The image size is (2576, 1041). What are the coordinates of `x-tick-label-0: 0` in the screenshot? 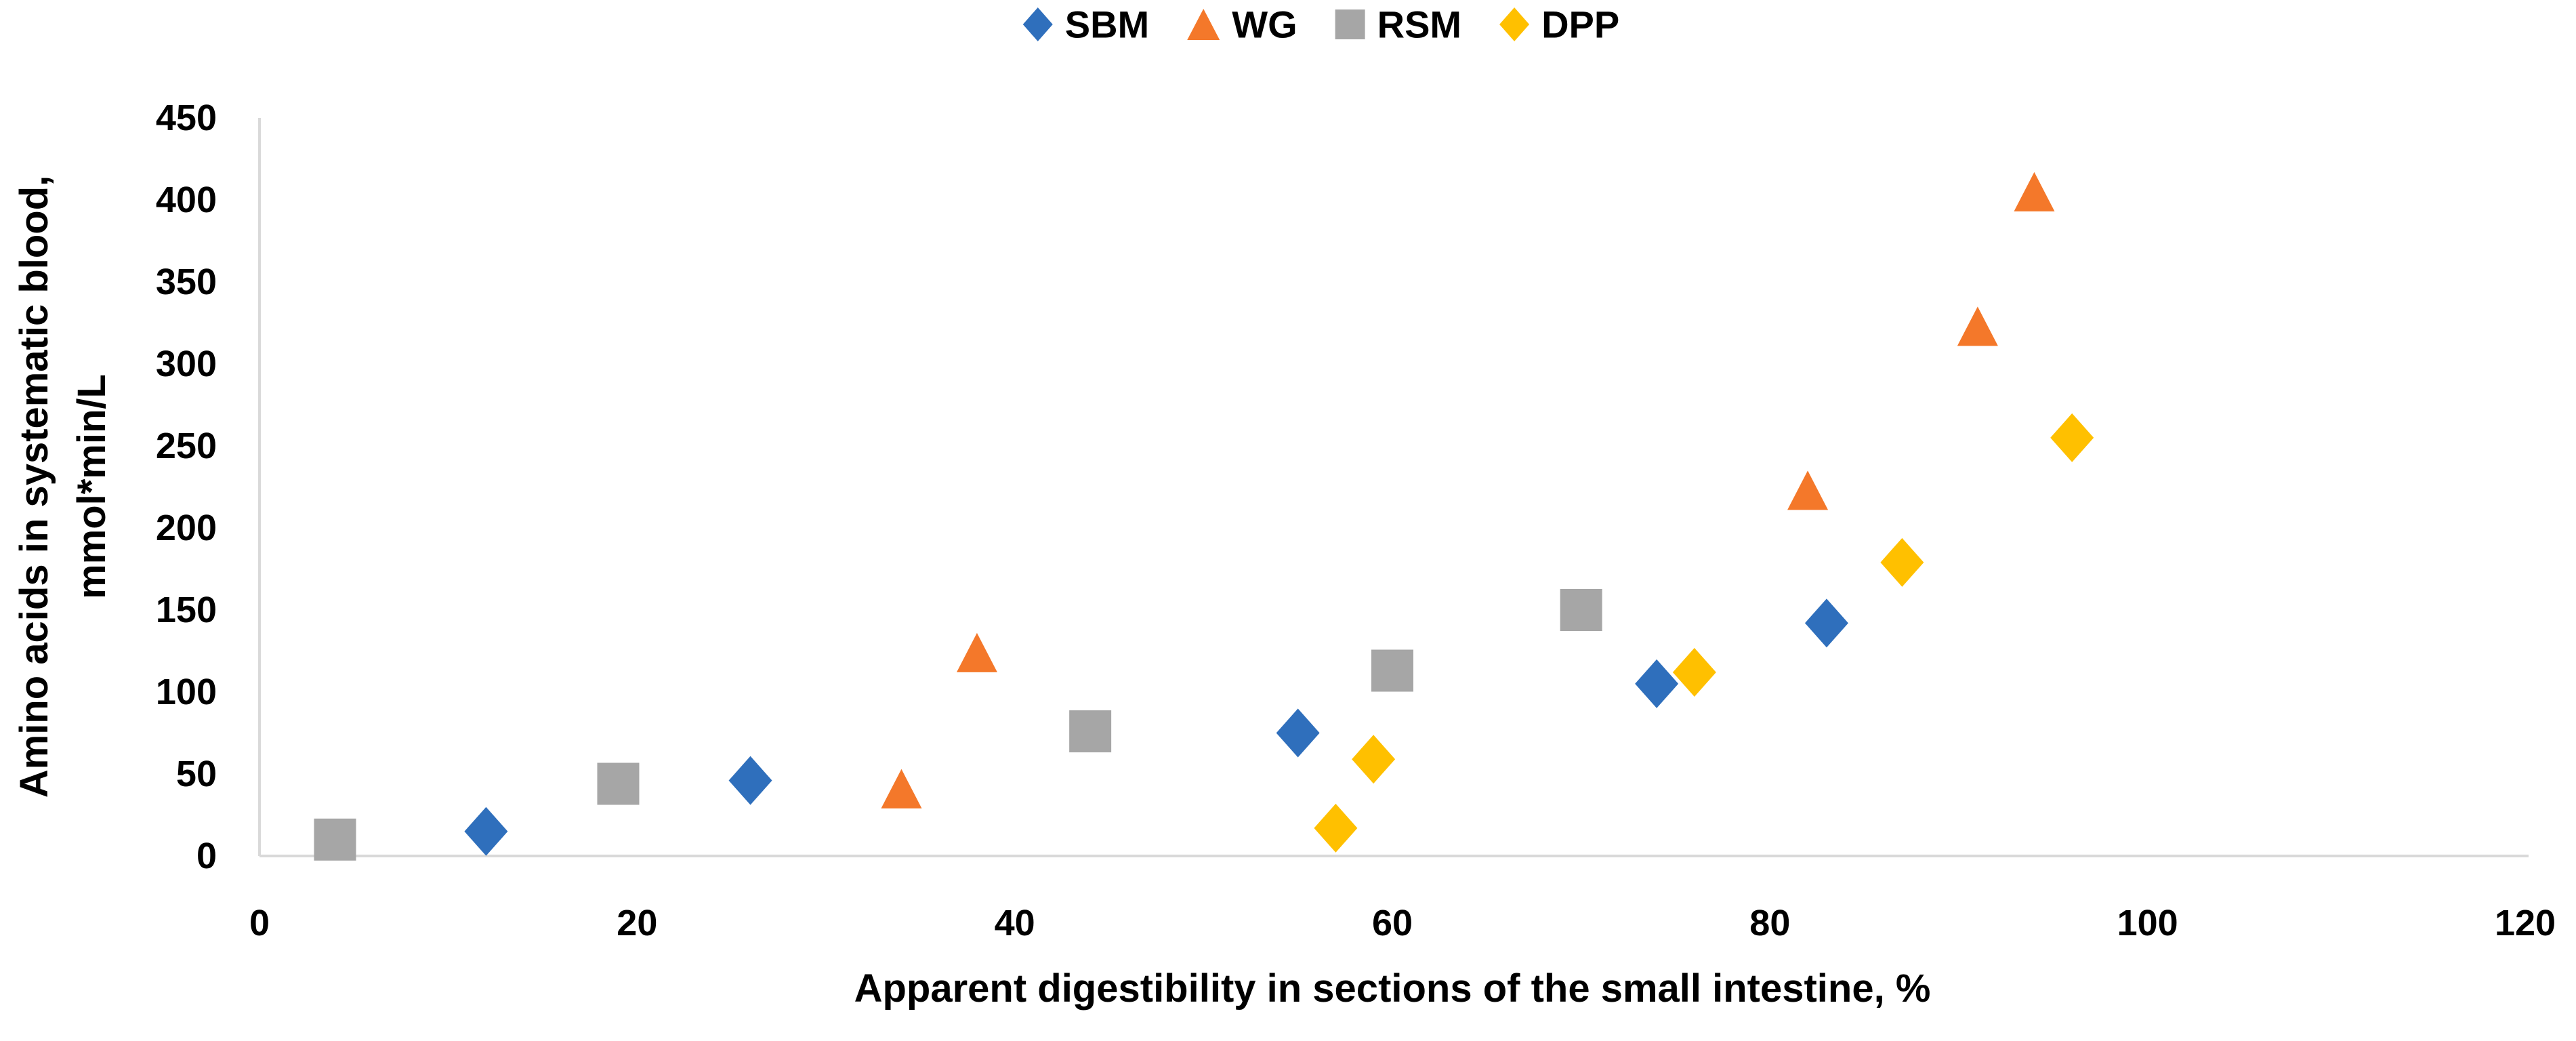 It's located at (259, 923).